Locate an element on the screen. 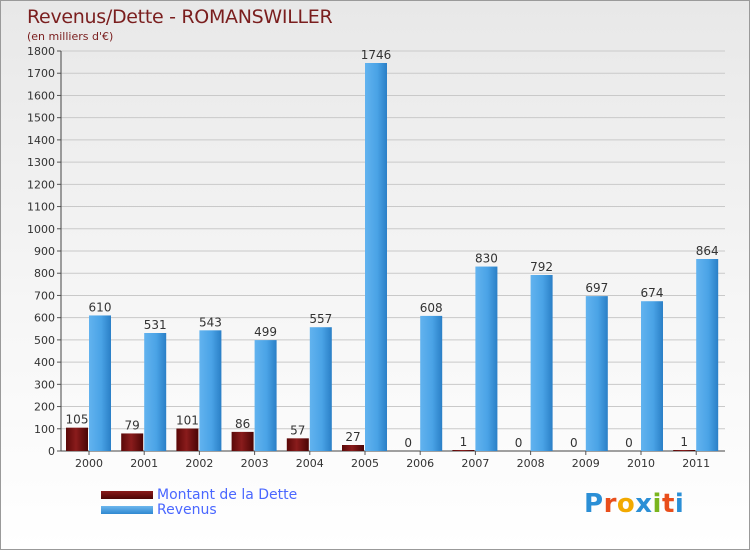 This screenshot has width=750, height=551. chart-legend: Montant de la Dette Revenus is located at coordinates (199, 502).